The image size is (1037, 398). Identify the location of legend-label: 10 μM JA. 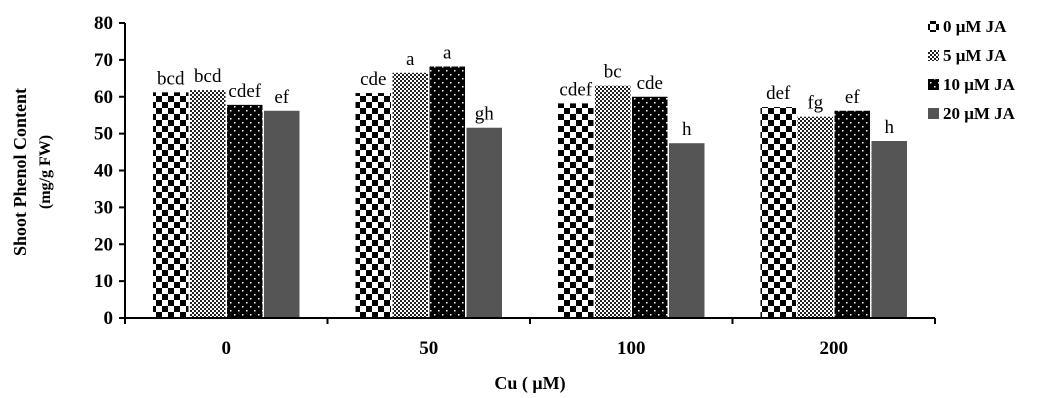
(979, 84).